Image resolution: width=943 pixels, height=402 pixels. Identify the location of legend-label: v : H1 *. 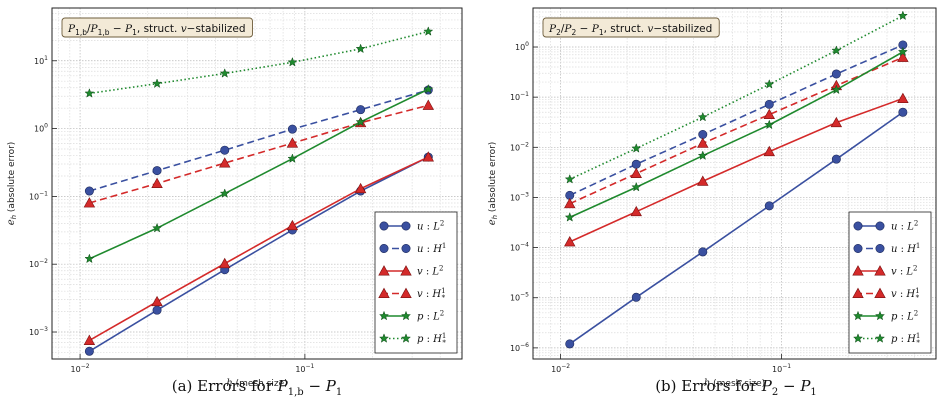
(431, 294).